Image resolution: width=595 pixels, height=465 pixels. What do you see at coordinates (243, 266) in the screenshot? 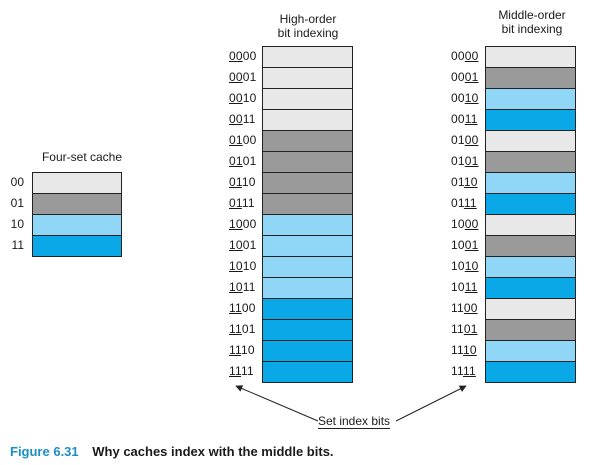
I see `high-order-address-1010: 1010` at bounding box center [243, 266].